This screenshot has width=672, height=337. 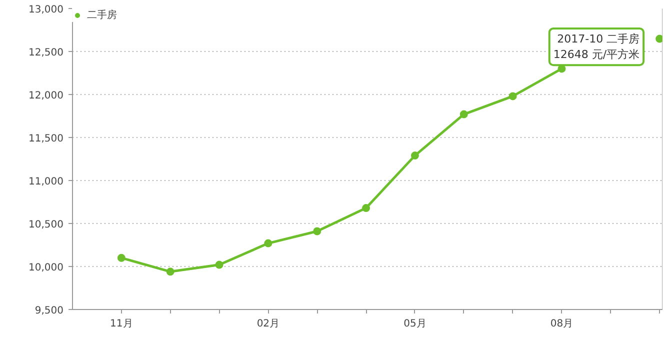 I want to click on x-tick-label: 02月, so click(x=268, y=324).